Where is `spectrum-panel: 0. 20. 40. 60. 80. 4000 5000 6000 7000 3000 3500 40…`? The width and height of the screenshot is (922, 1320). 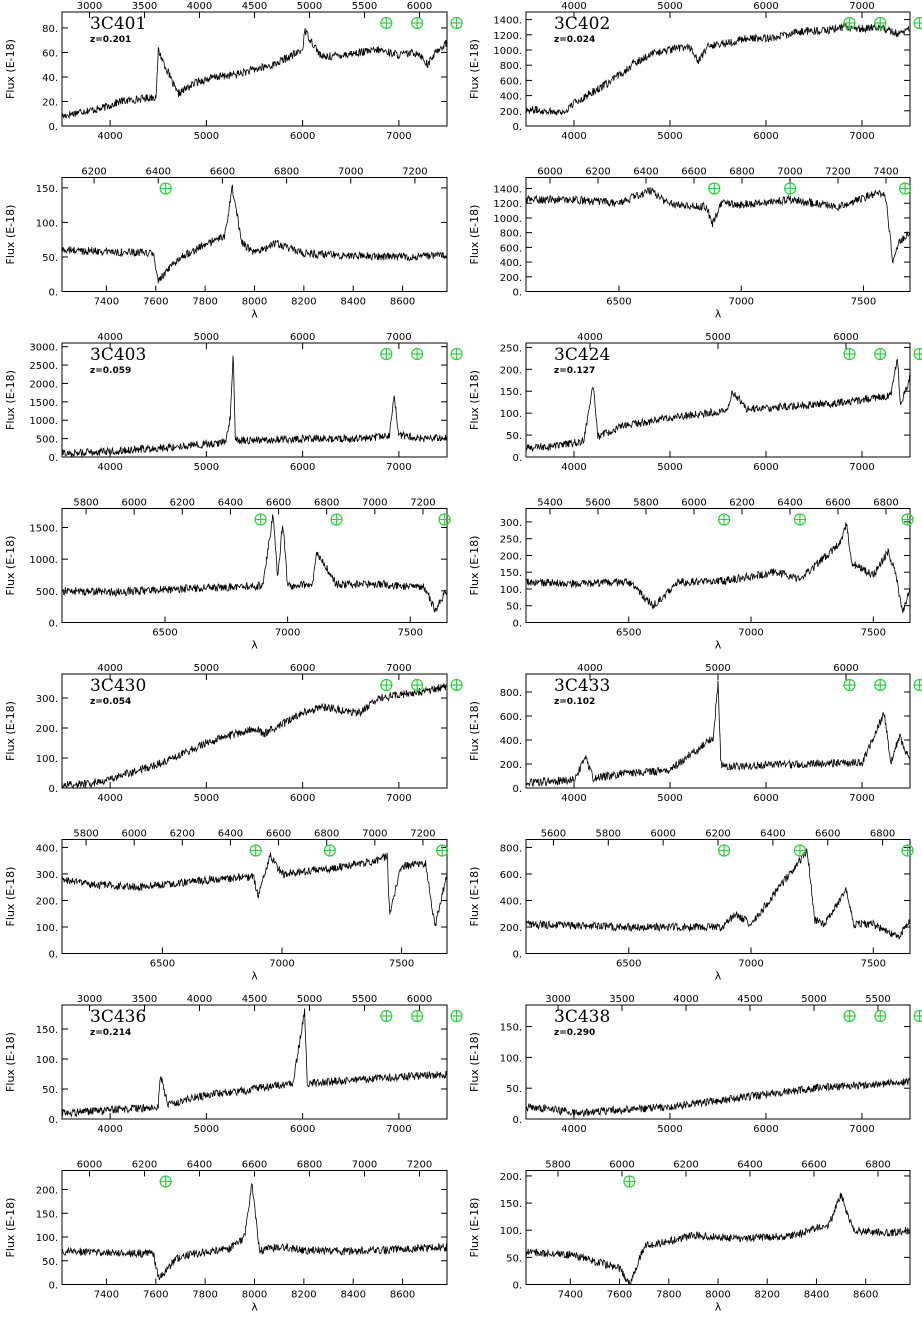 spectrum-panel: 0. 20. 40. 60. 80. 4000 5000 6000 7000 3000 3500 40… is located at coordinates (233, 71).